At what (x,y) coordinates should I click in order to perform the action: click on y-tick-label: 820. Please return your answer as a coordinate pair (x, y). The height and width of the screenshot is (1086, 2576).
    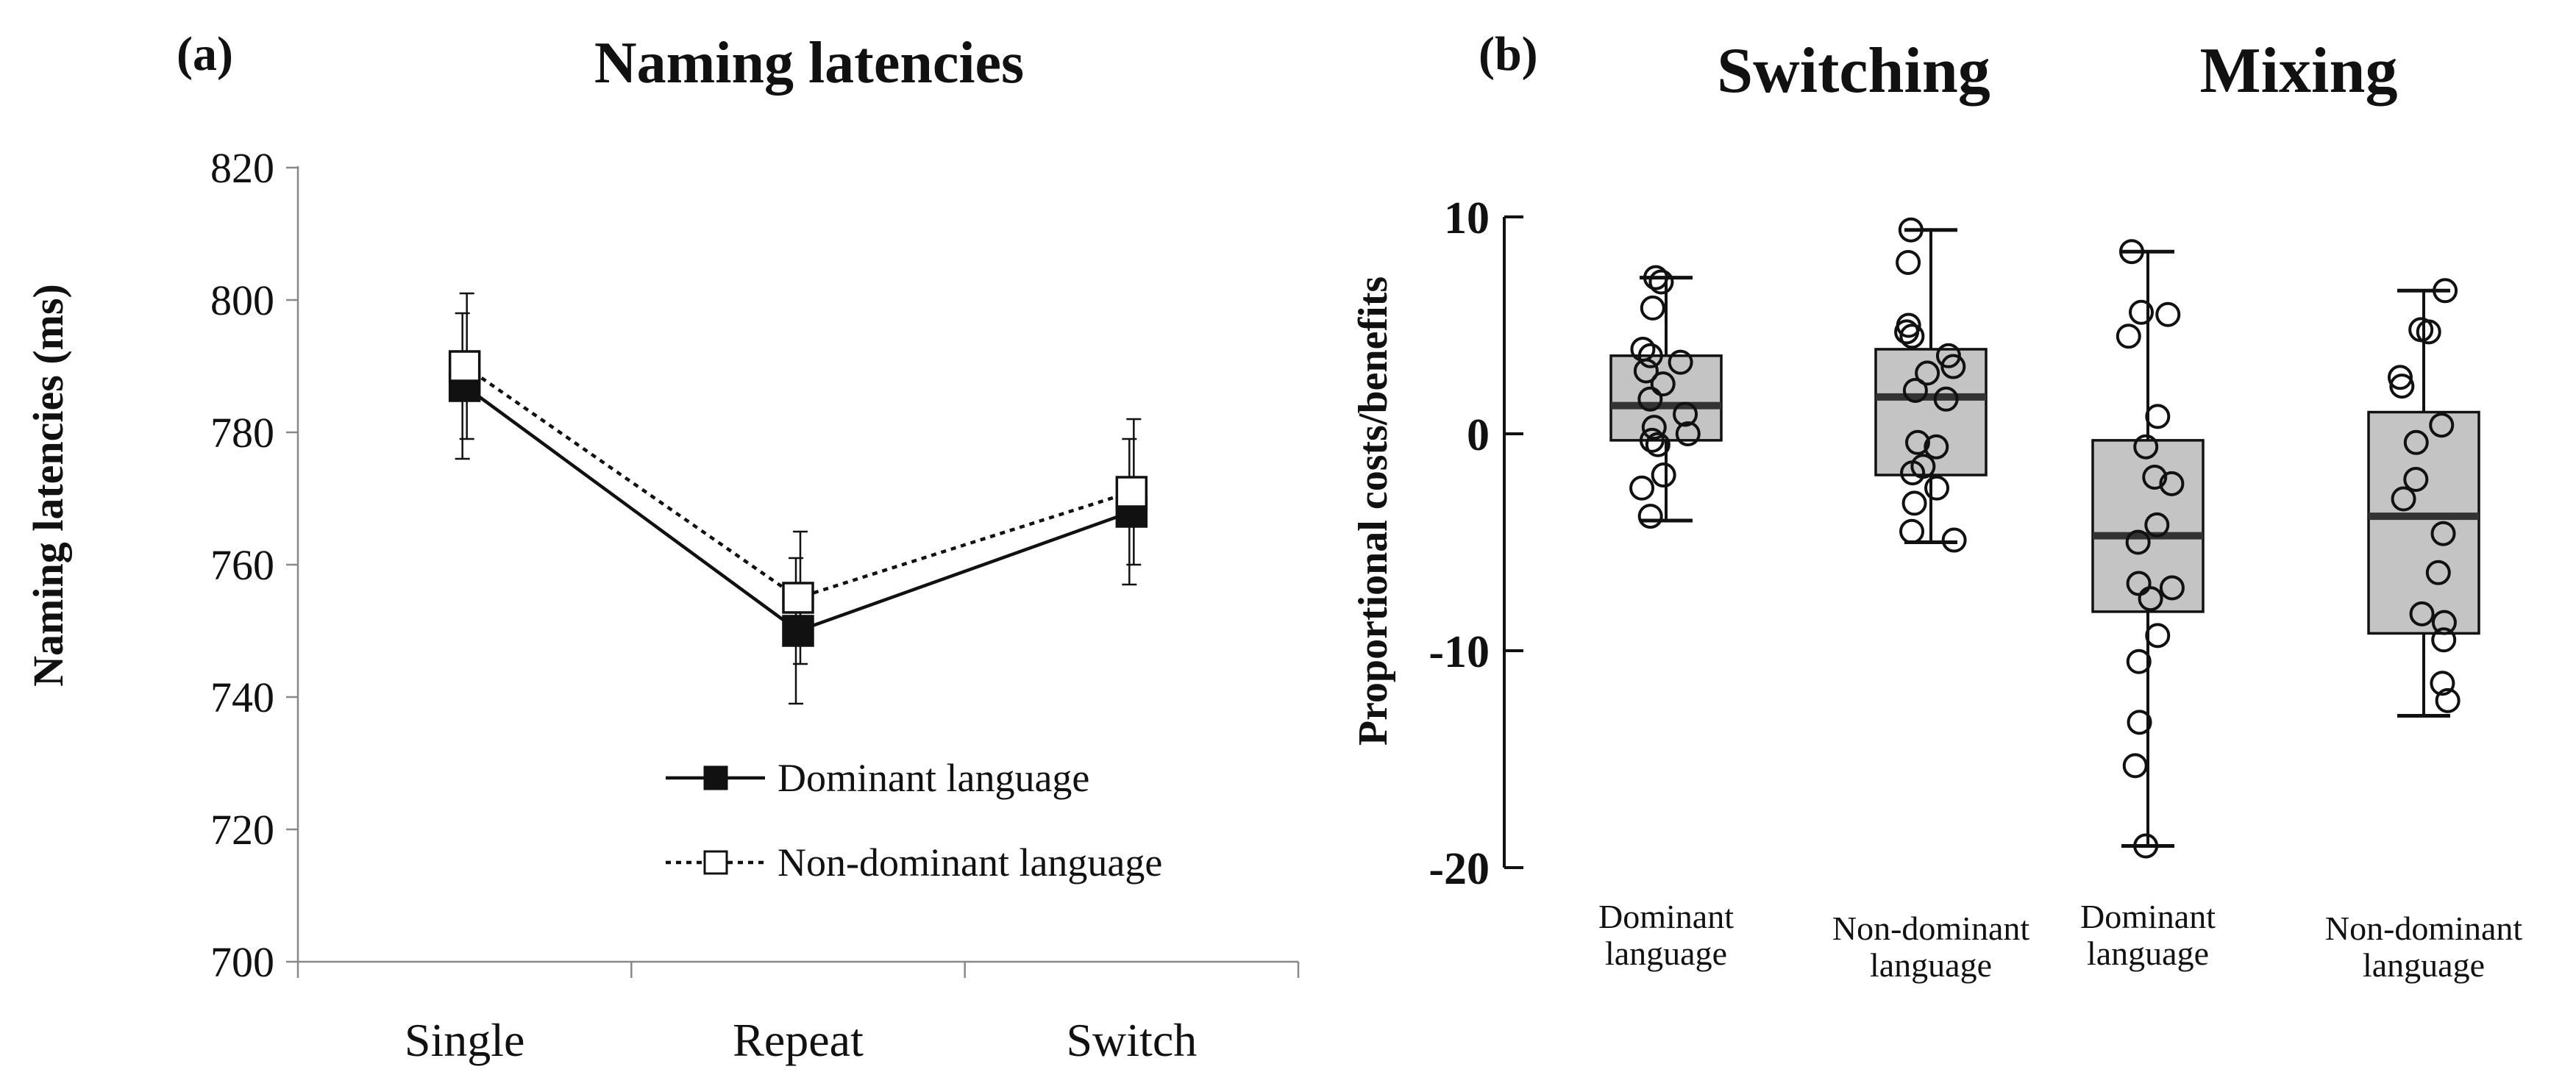
    Looking at the image, I should click on (242, 168).